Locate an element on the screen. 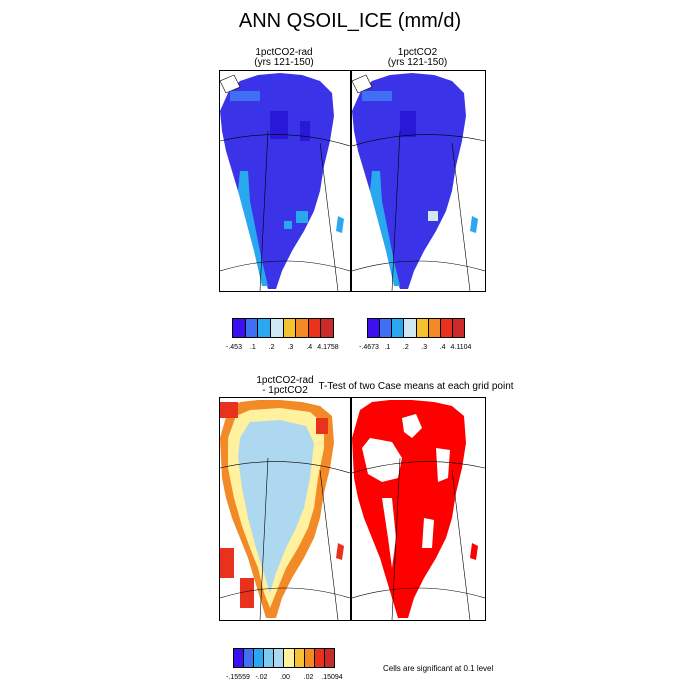 The height and width of the screenshot is (700, 700). greenland-map-ice-runoff is located at coordinates (418, 182).